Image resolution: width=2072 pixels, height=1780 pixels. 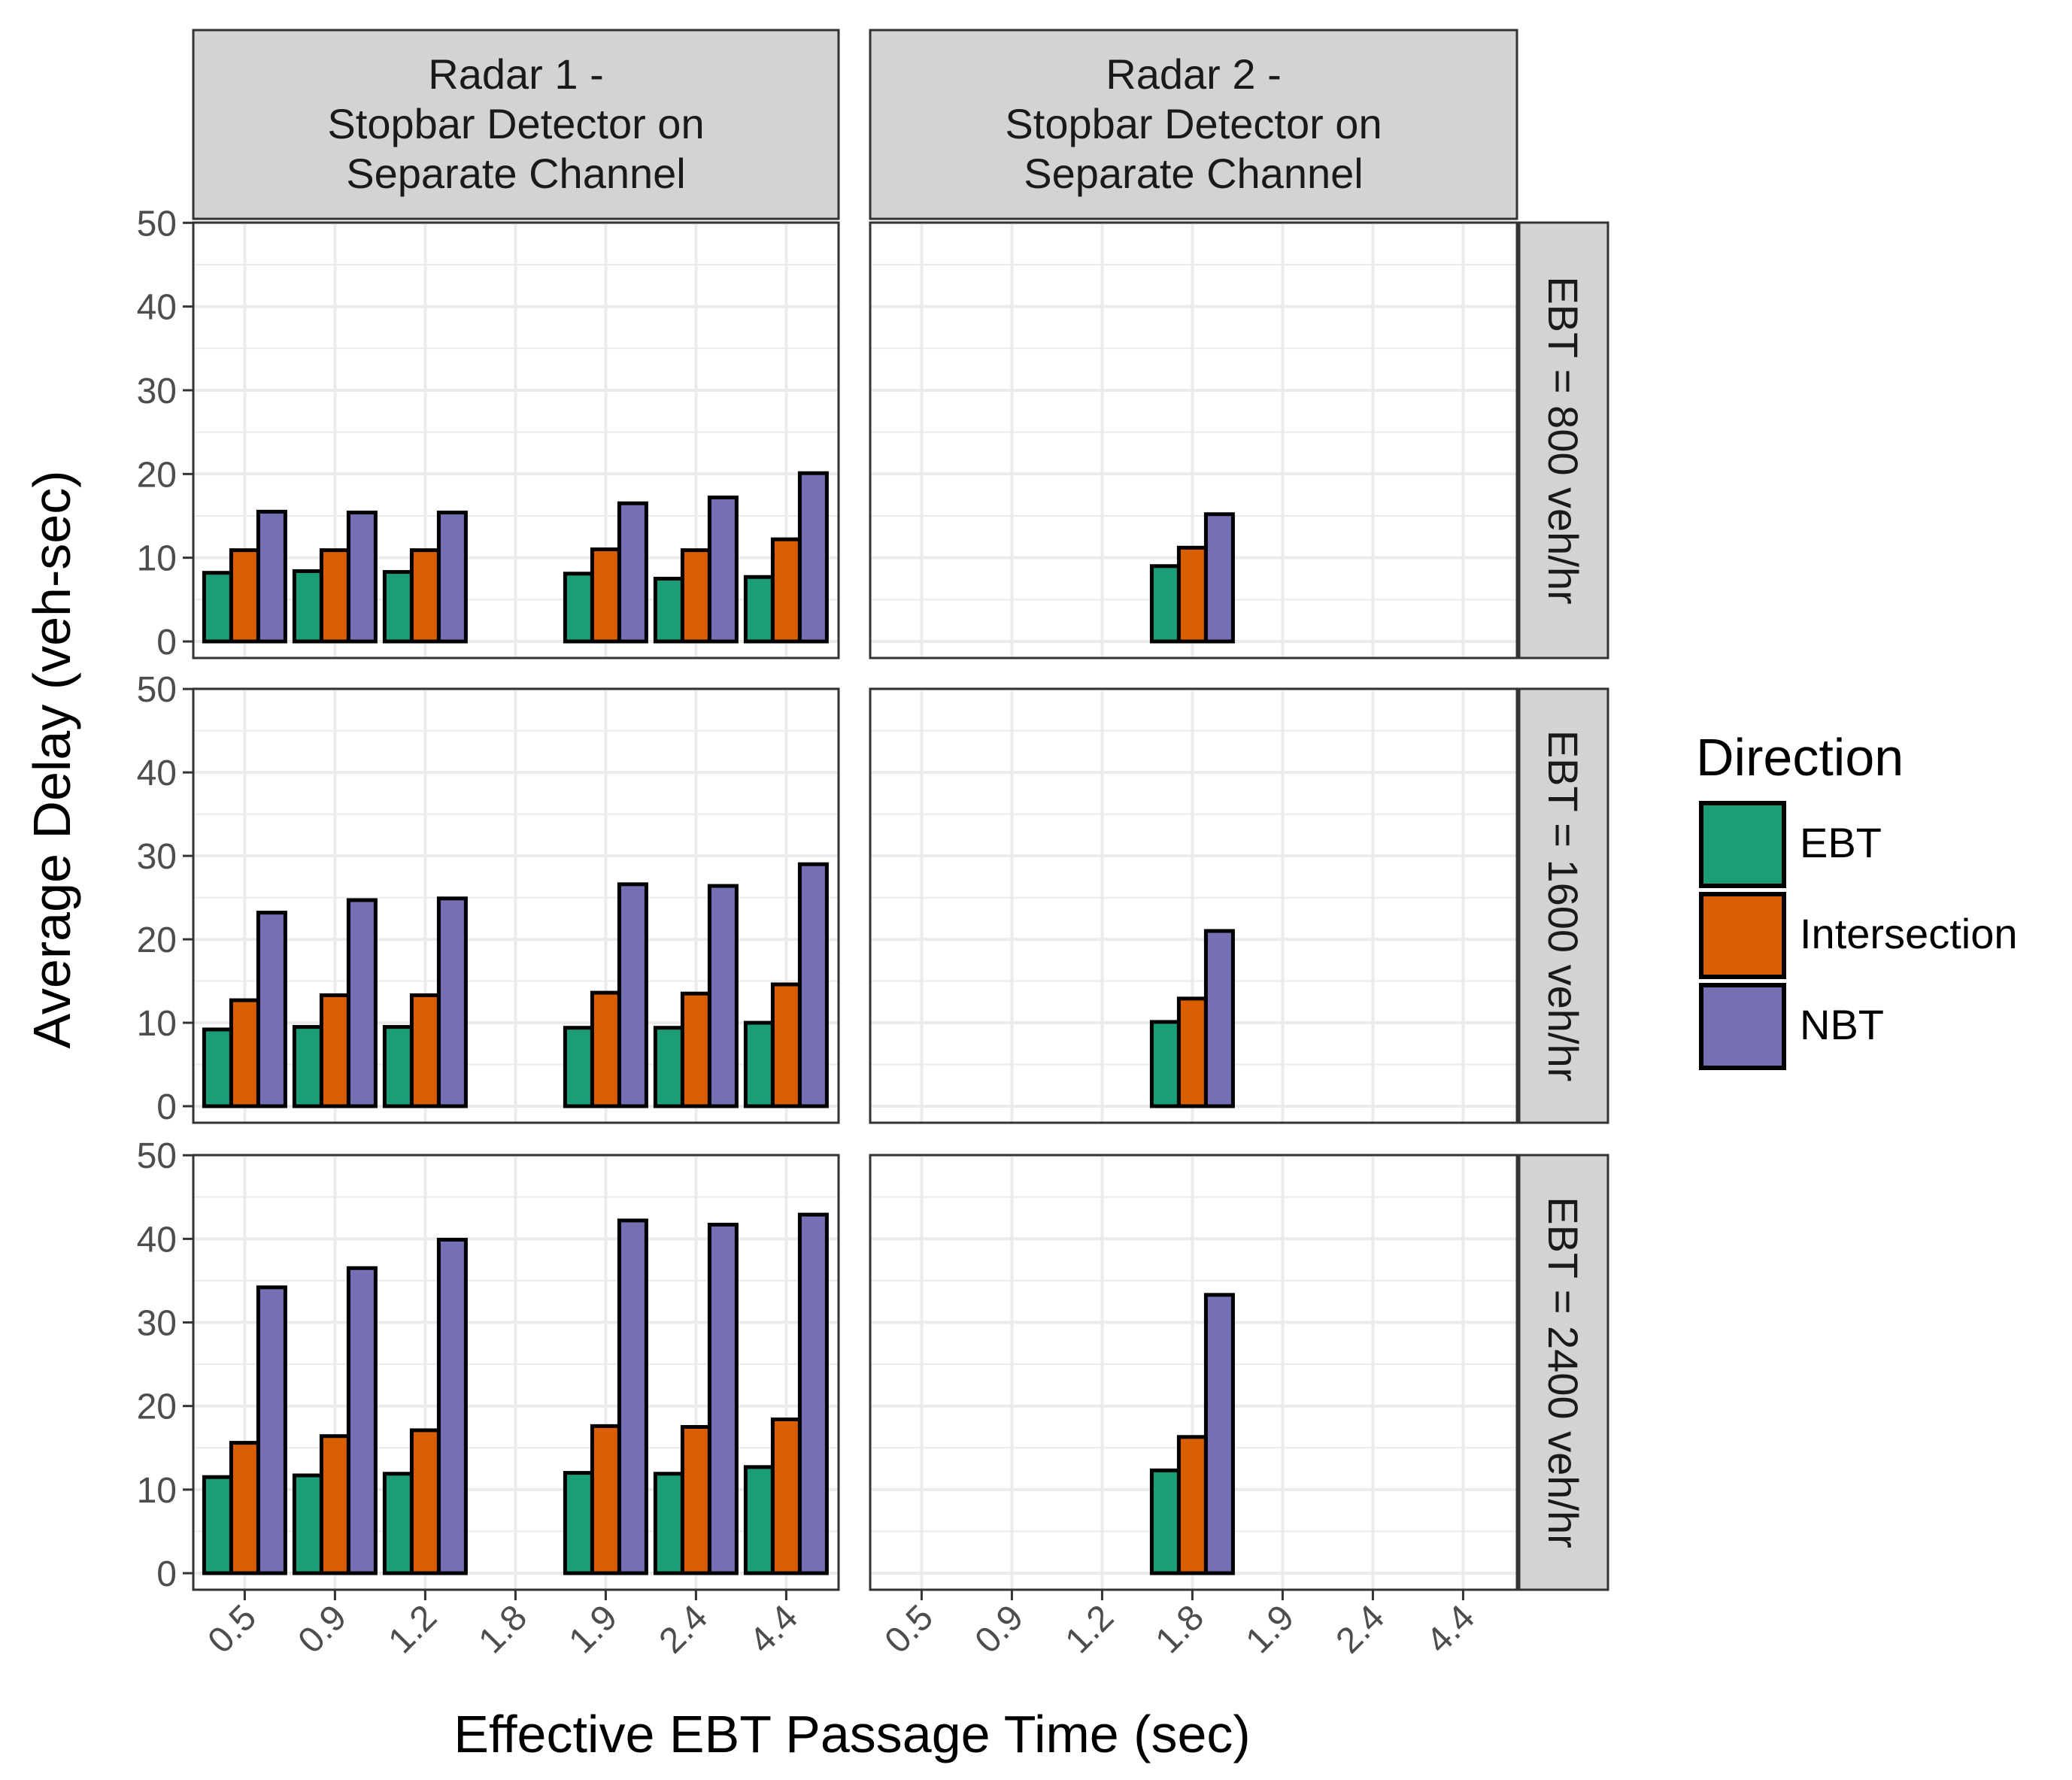 What do you see at coordinates (1193, 74) in the screenshot?
I see `column-strip-line: Radar 2 -` at bounding box center [1193, 74].